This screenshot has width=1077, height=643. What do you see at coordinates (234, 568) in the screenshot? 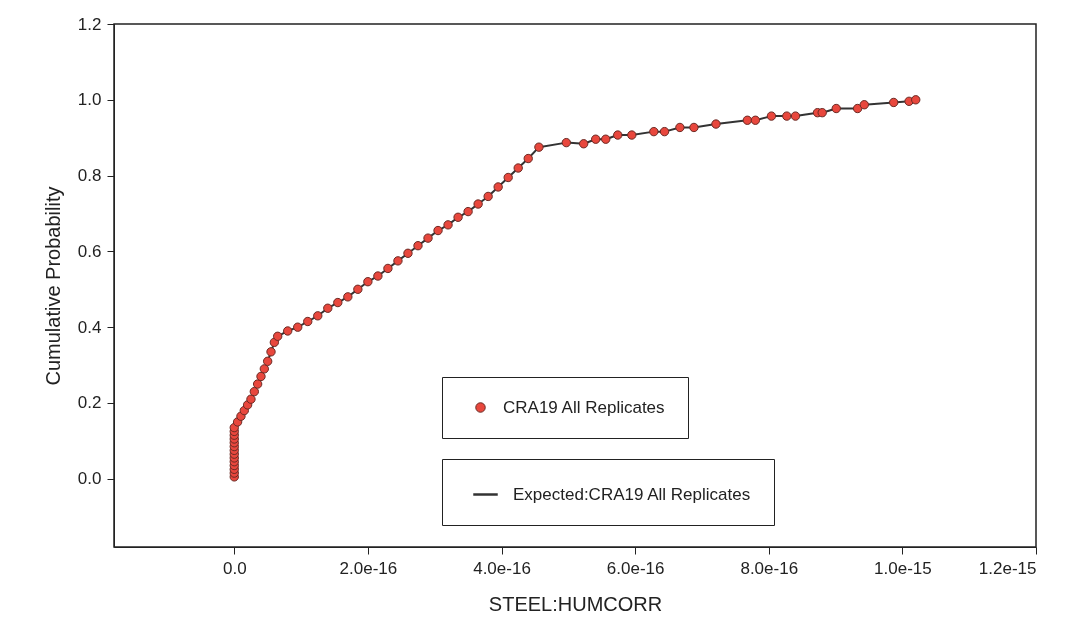
I see `x-tick-label: 0.0` at bounding box center [234, 568].